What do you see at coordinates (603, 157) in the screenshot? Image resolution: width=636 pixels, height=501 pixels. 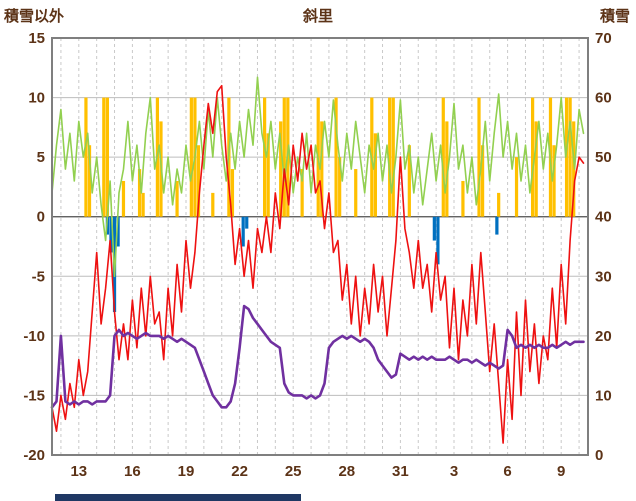 I see `svg-text: 50` at bounding box center [603, 157].